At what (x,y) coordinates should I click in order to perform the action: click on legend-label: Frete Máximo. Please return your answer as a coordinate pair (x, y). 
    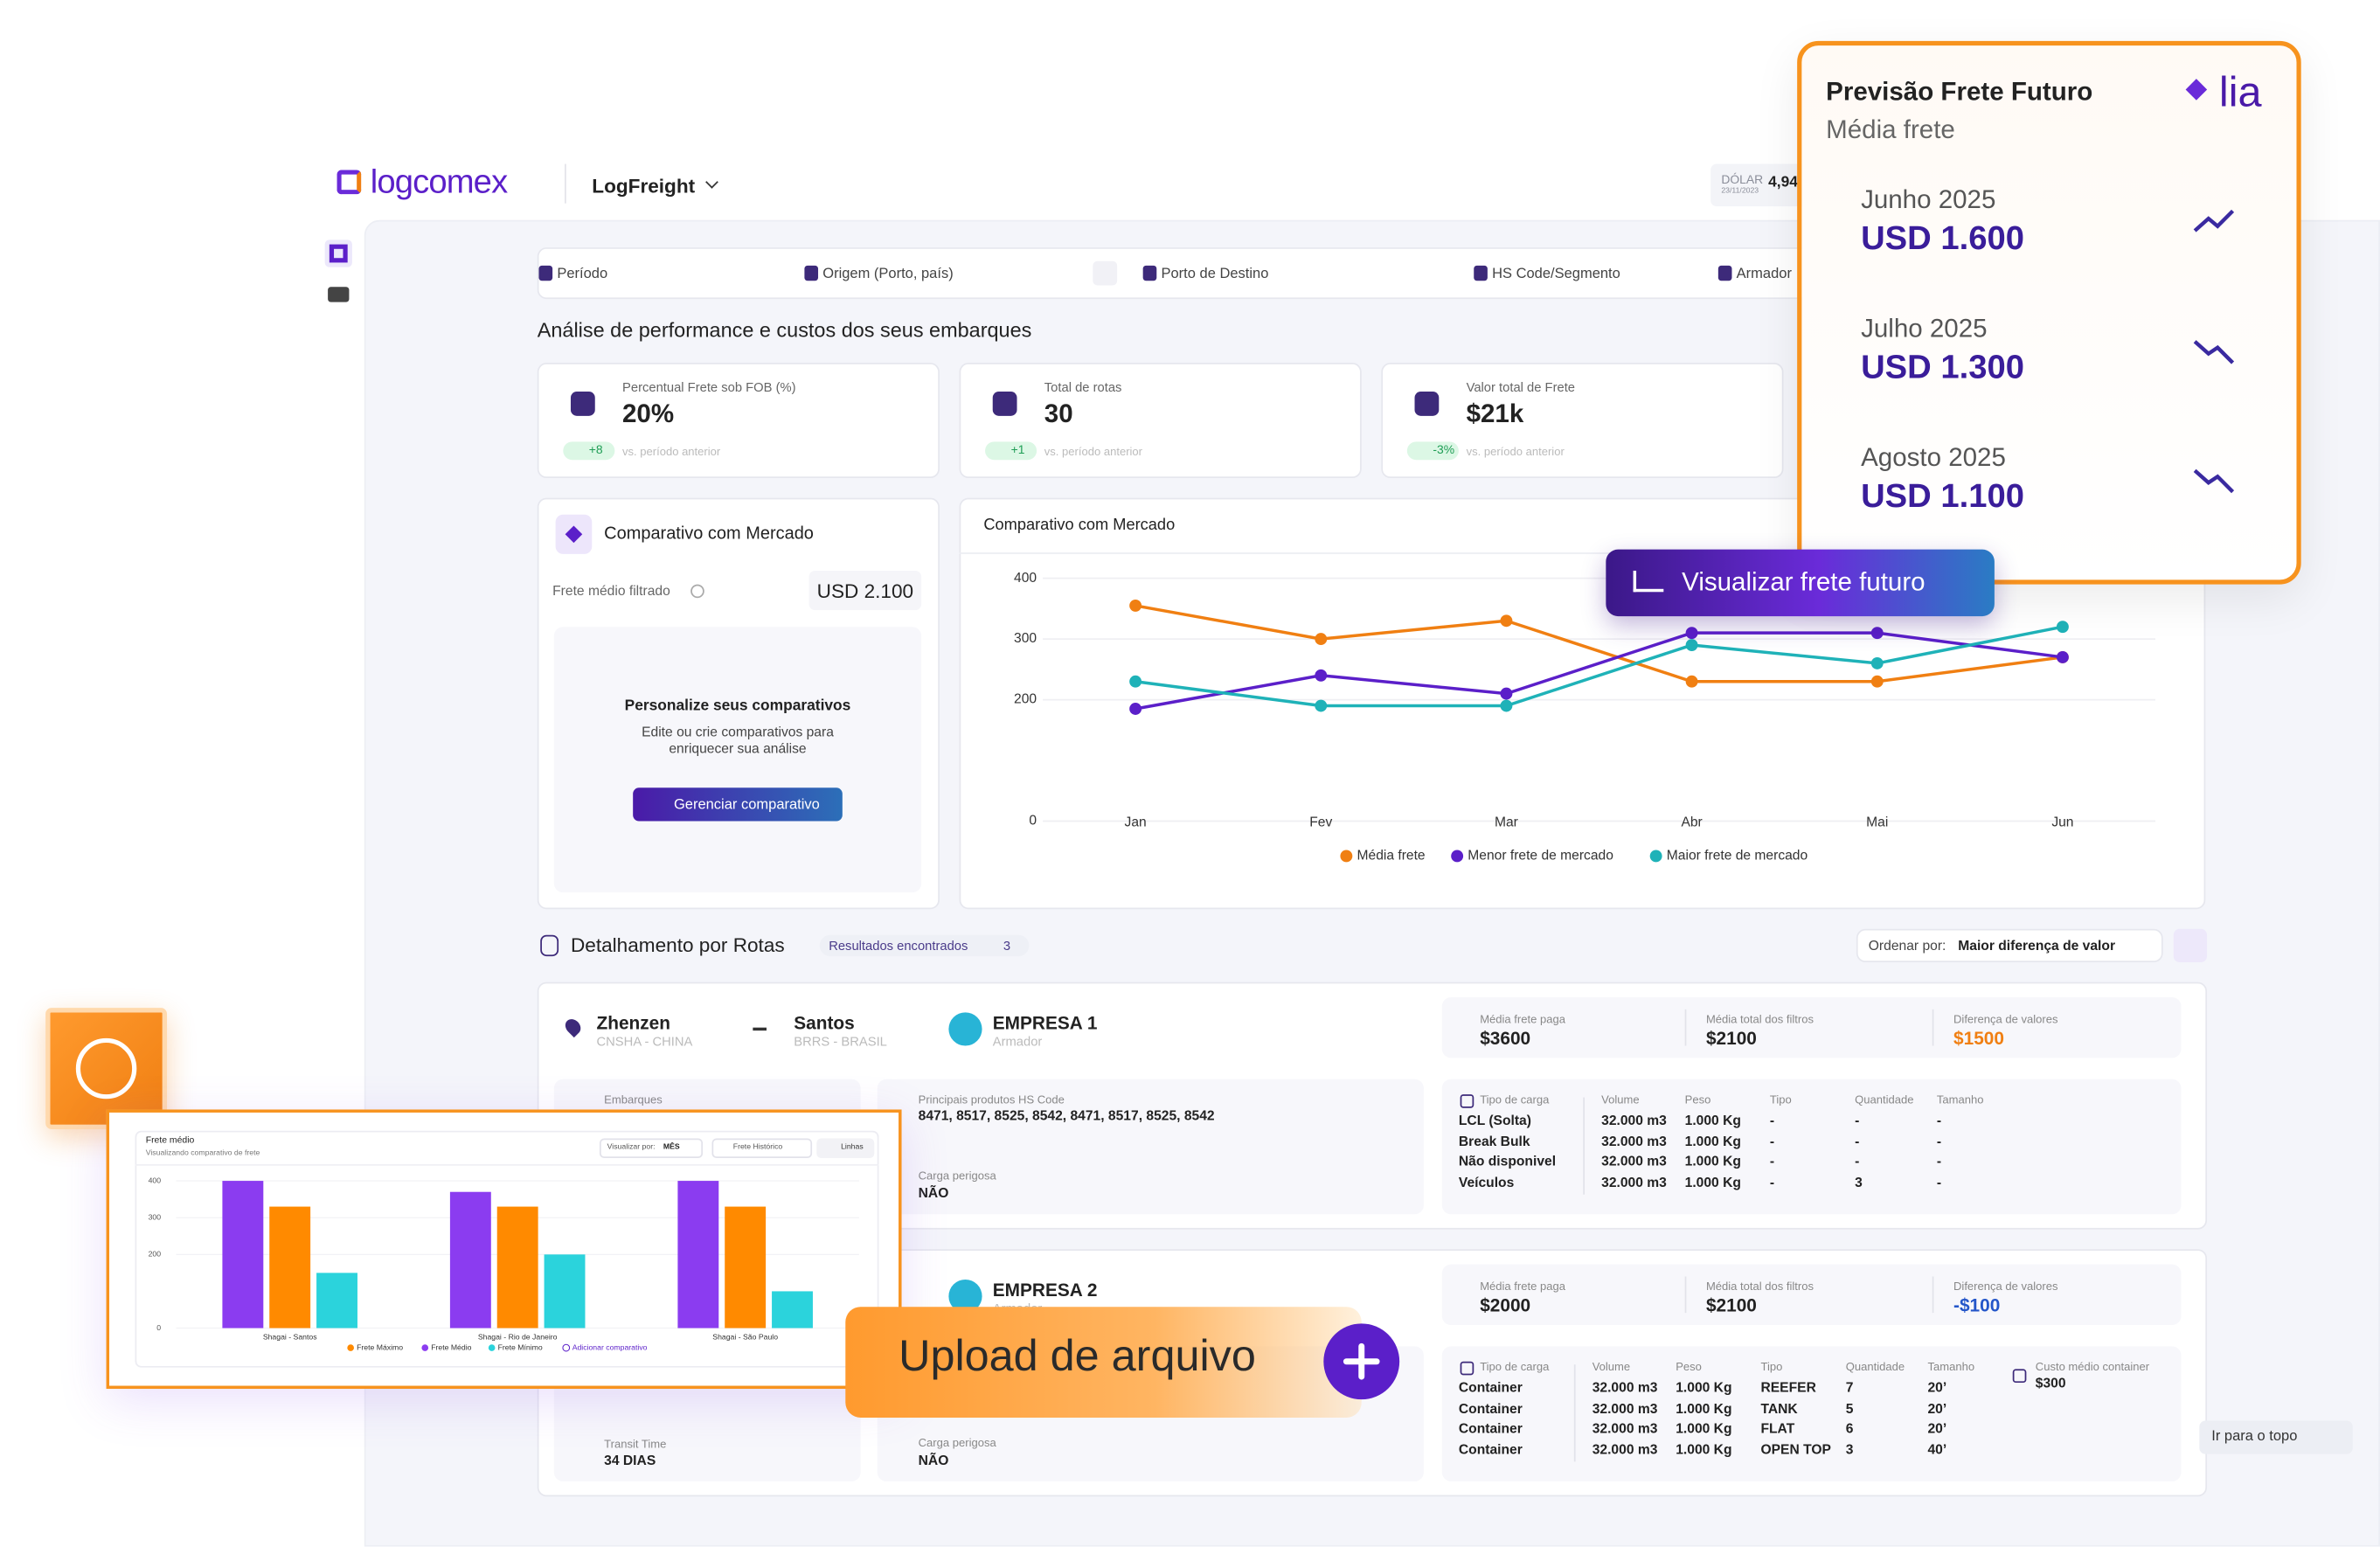
    Looking at the image, I should click on (380, 1346).